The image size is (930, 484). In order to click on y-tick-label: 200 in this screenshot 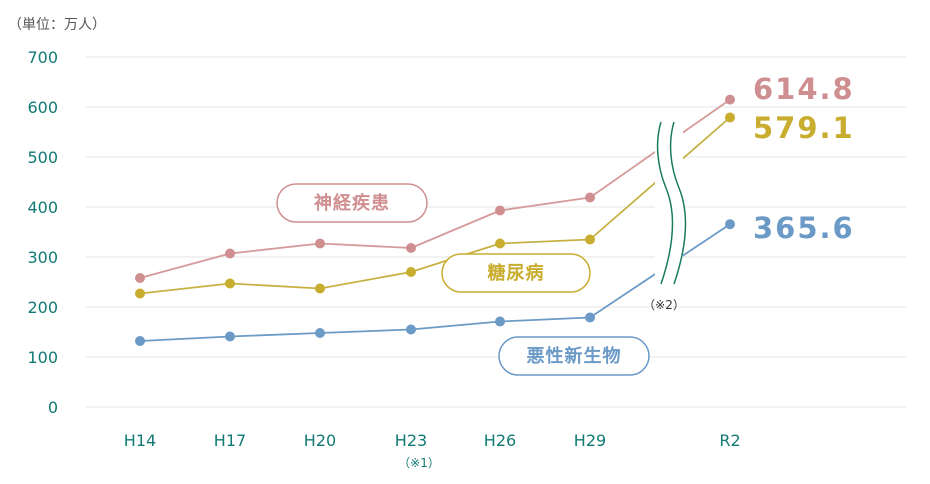, I will do `click(42, 307)`.